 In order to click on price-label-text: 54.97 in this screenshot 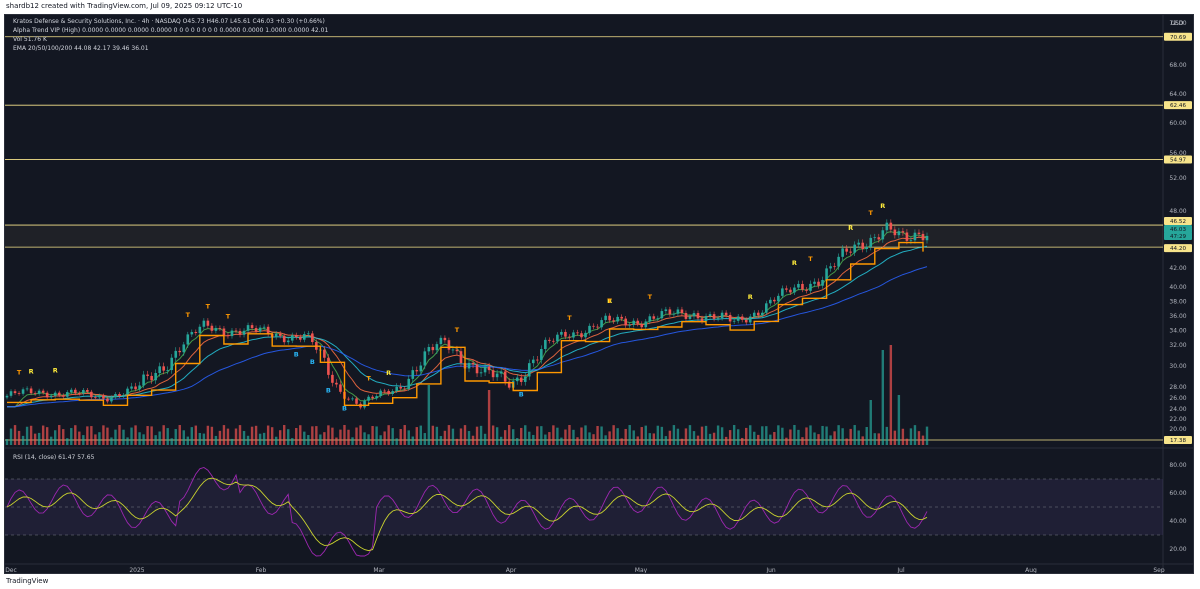, I will do `click(1178, 160)`.